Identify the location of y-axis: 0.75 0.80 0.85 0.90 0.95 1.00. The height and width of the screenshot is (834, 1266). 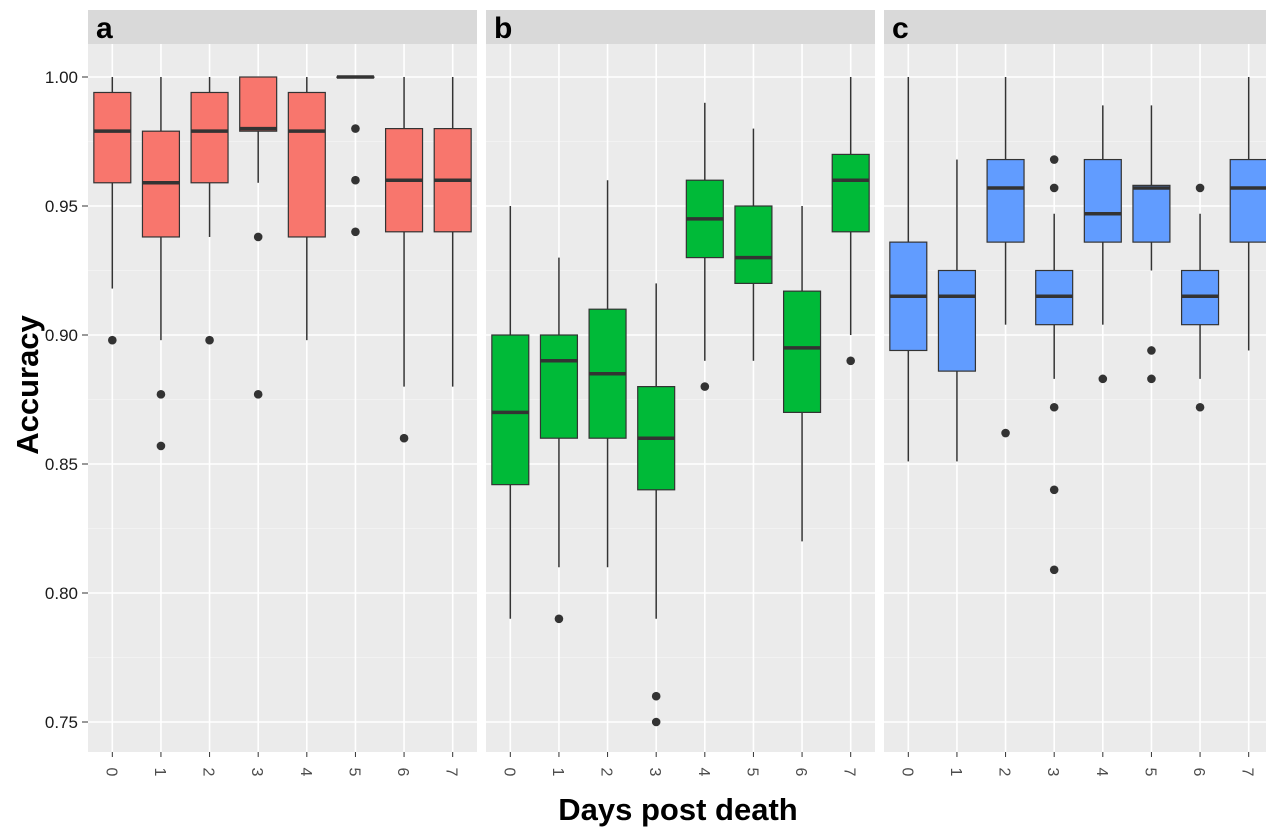
(66, 400).